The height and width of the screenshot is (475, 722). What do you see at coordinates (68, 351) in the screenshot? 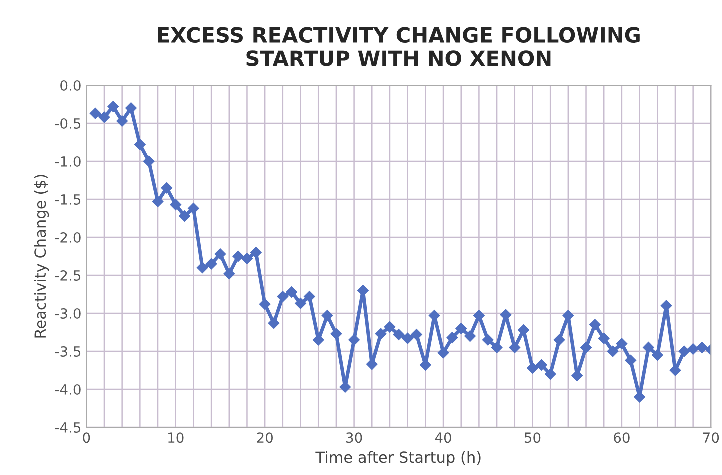
I see `y-tick-label: -3.5` at bounding box center [68, 351].